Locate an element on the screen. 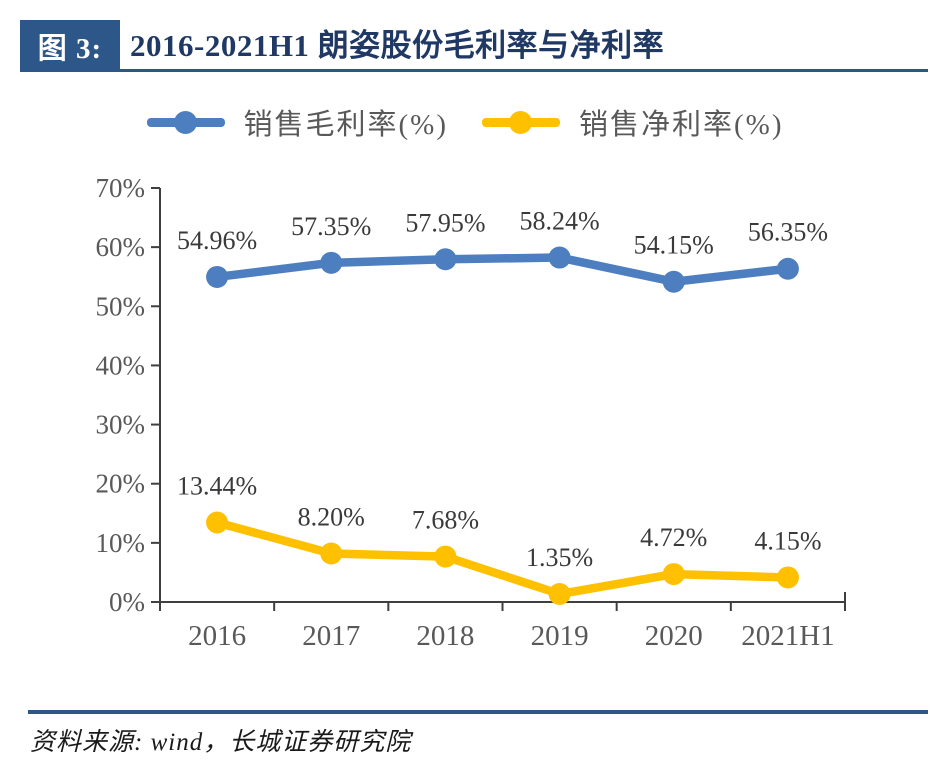 This screenshot has height=762, width=930. data-label: 13.44% is located at coordinates (217, 486).